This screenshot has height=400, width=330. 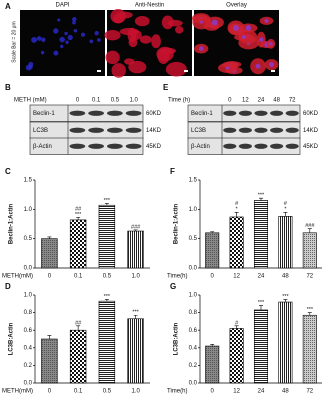 What do you see at coordinates (237, 323) in the screenshot?
I see `significance: #` at bounding box center [237, 323].